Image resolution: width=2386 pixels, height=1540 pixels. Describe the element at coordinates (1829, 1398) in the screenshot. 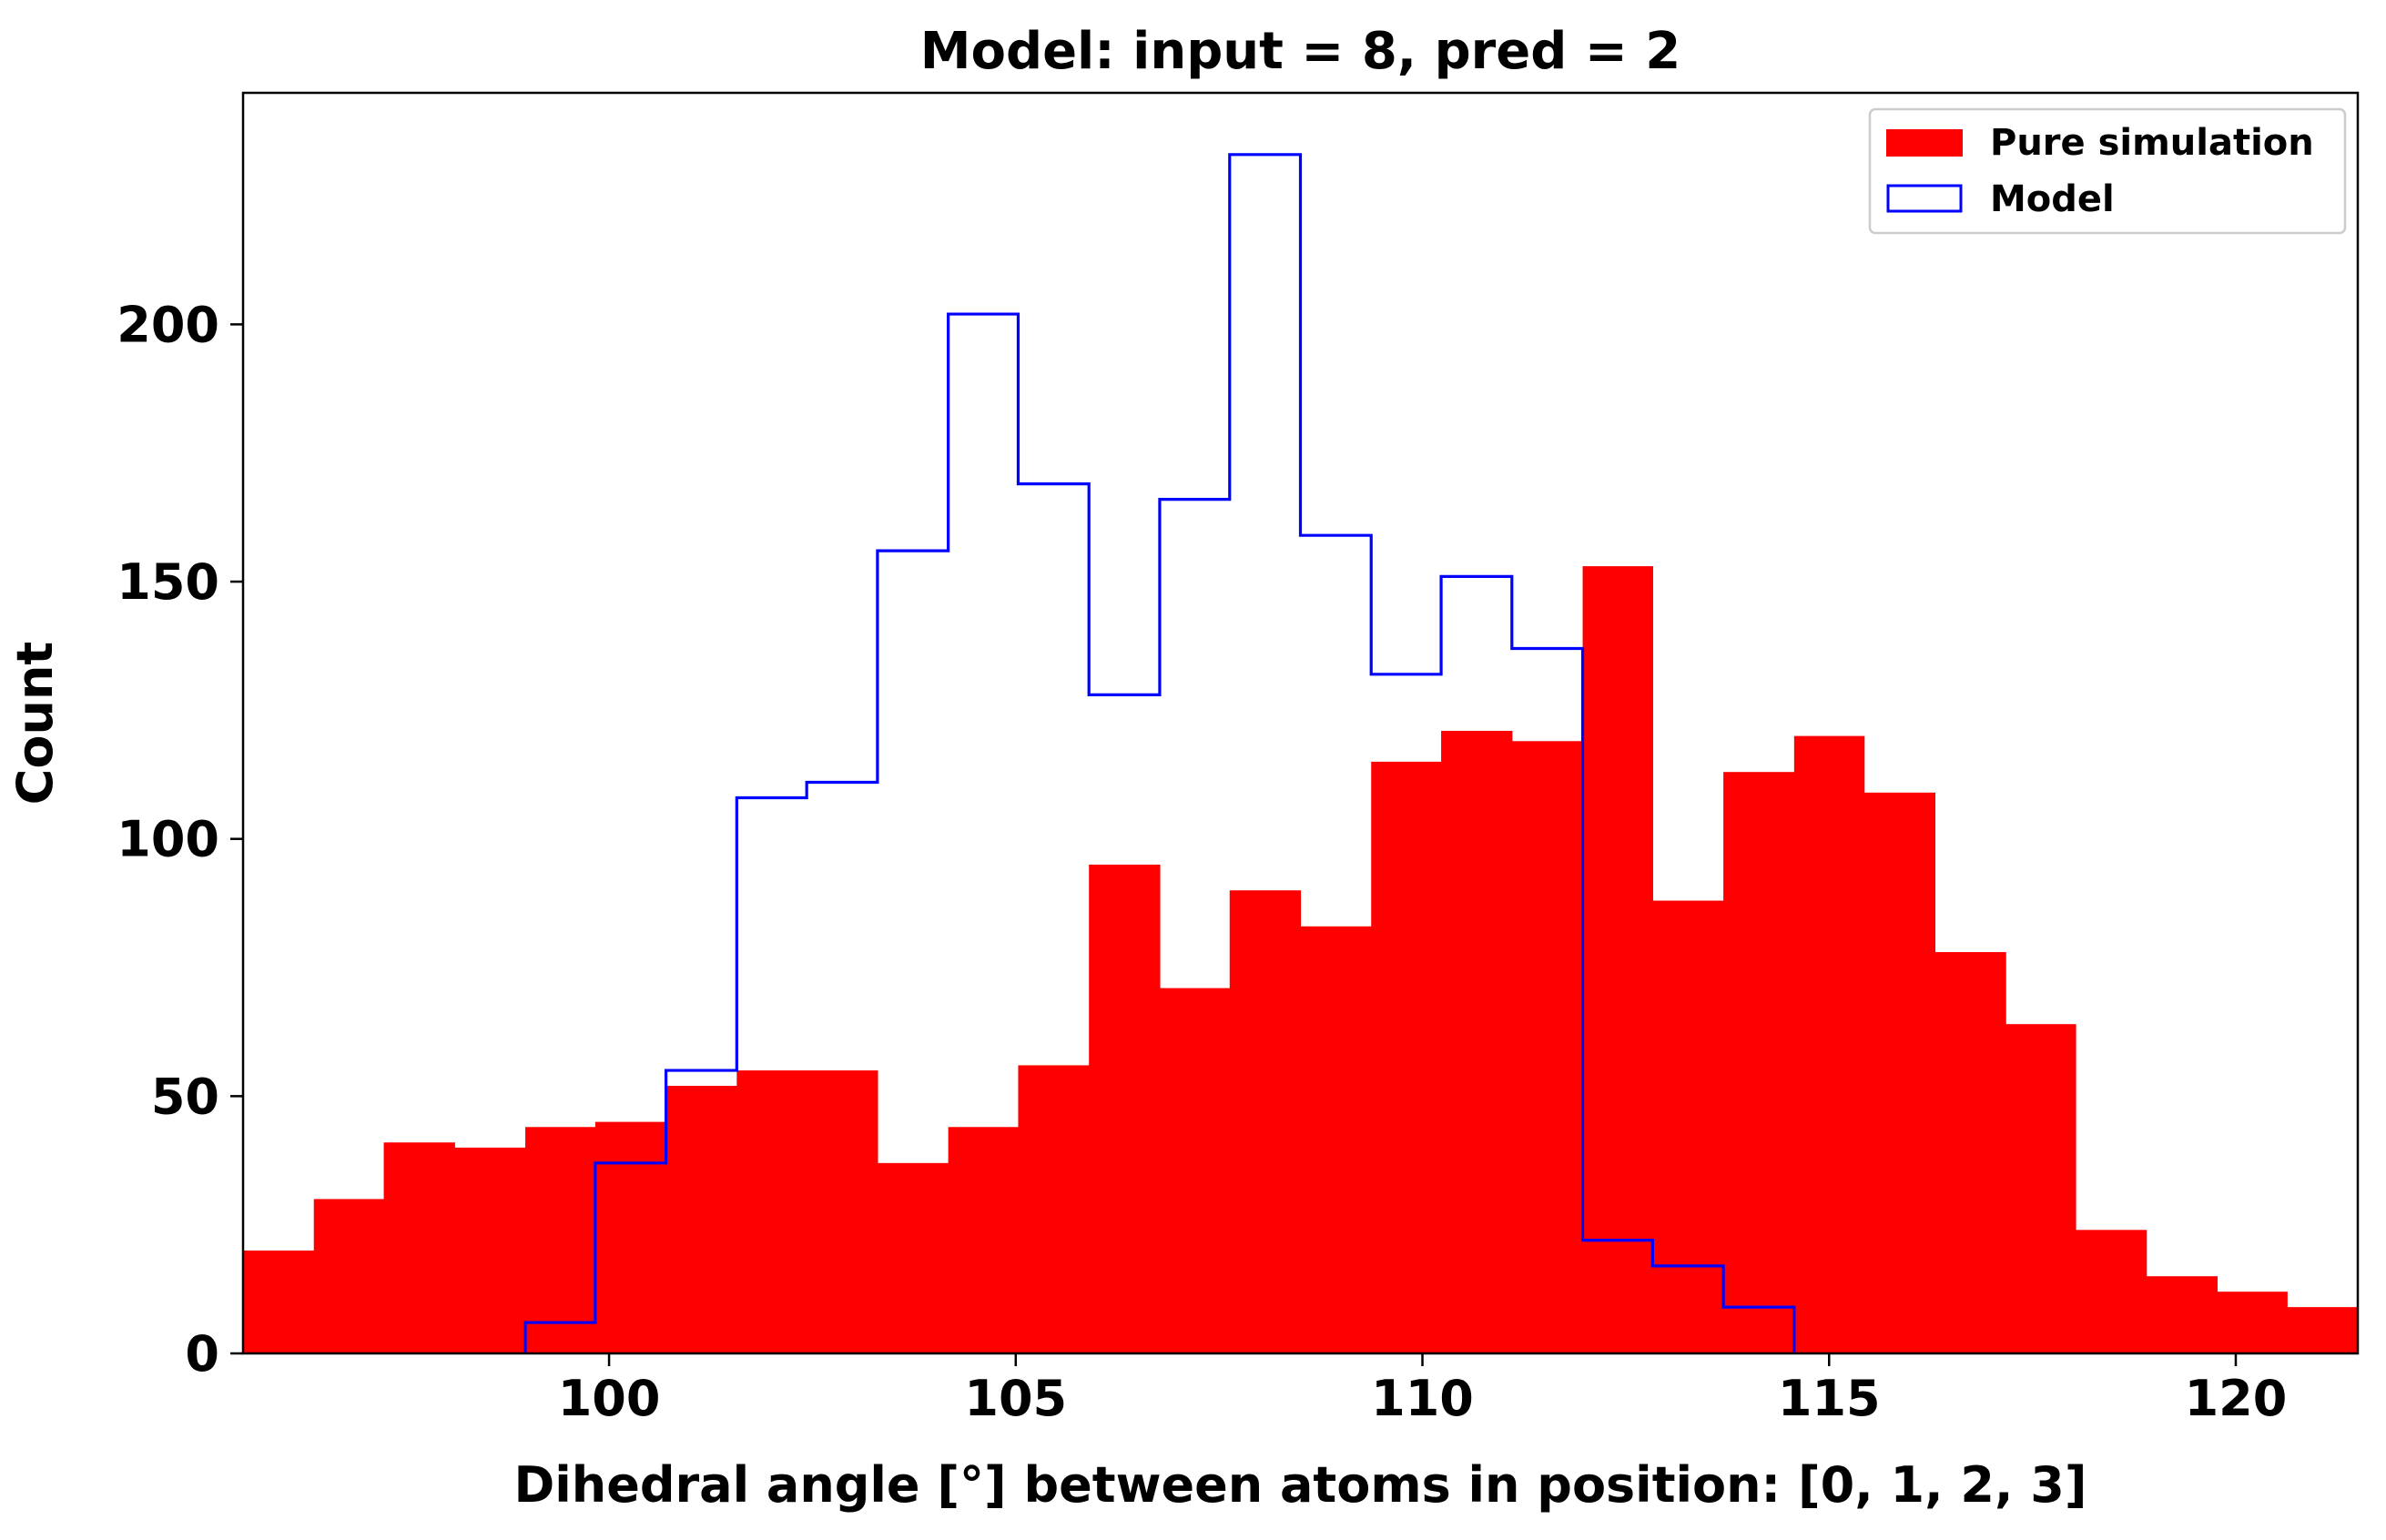

I see `x-tick-label-3: 115` at that location.